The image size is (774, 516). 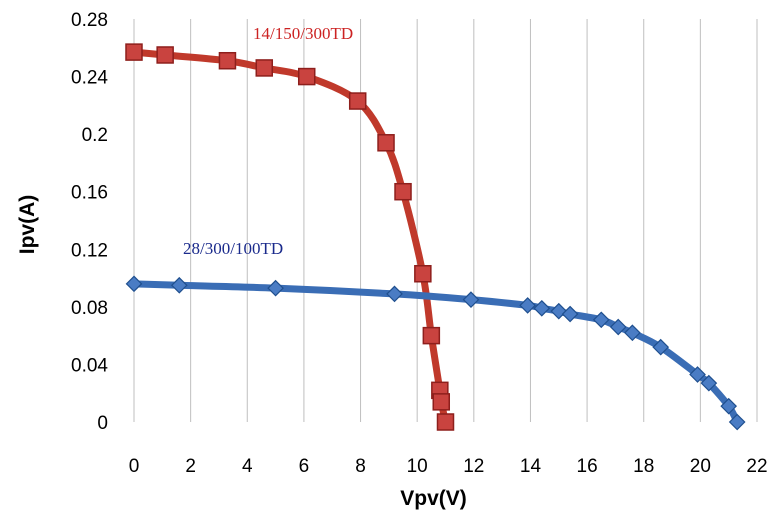 What do you see at coordinates (102, 423) in the screenshot?
I see `y-tick-label: 0` at bounding box center [102, 423].